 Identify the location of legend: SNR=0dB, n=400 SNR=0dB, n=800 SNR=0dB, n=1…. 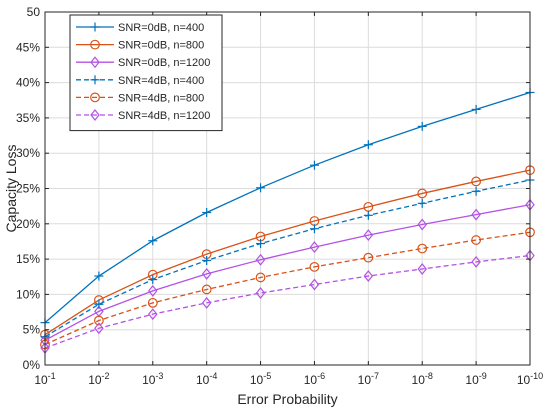
(146, 73).